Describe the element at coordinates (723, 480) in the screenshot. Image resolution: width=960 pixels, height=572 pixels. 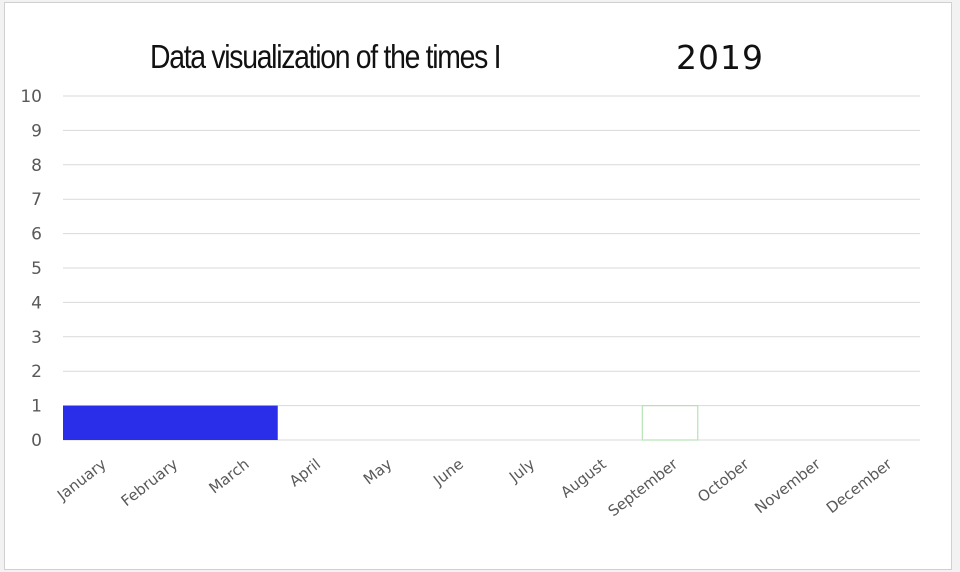
I see `x-tick-label: October` at that location.